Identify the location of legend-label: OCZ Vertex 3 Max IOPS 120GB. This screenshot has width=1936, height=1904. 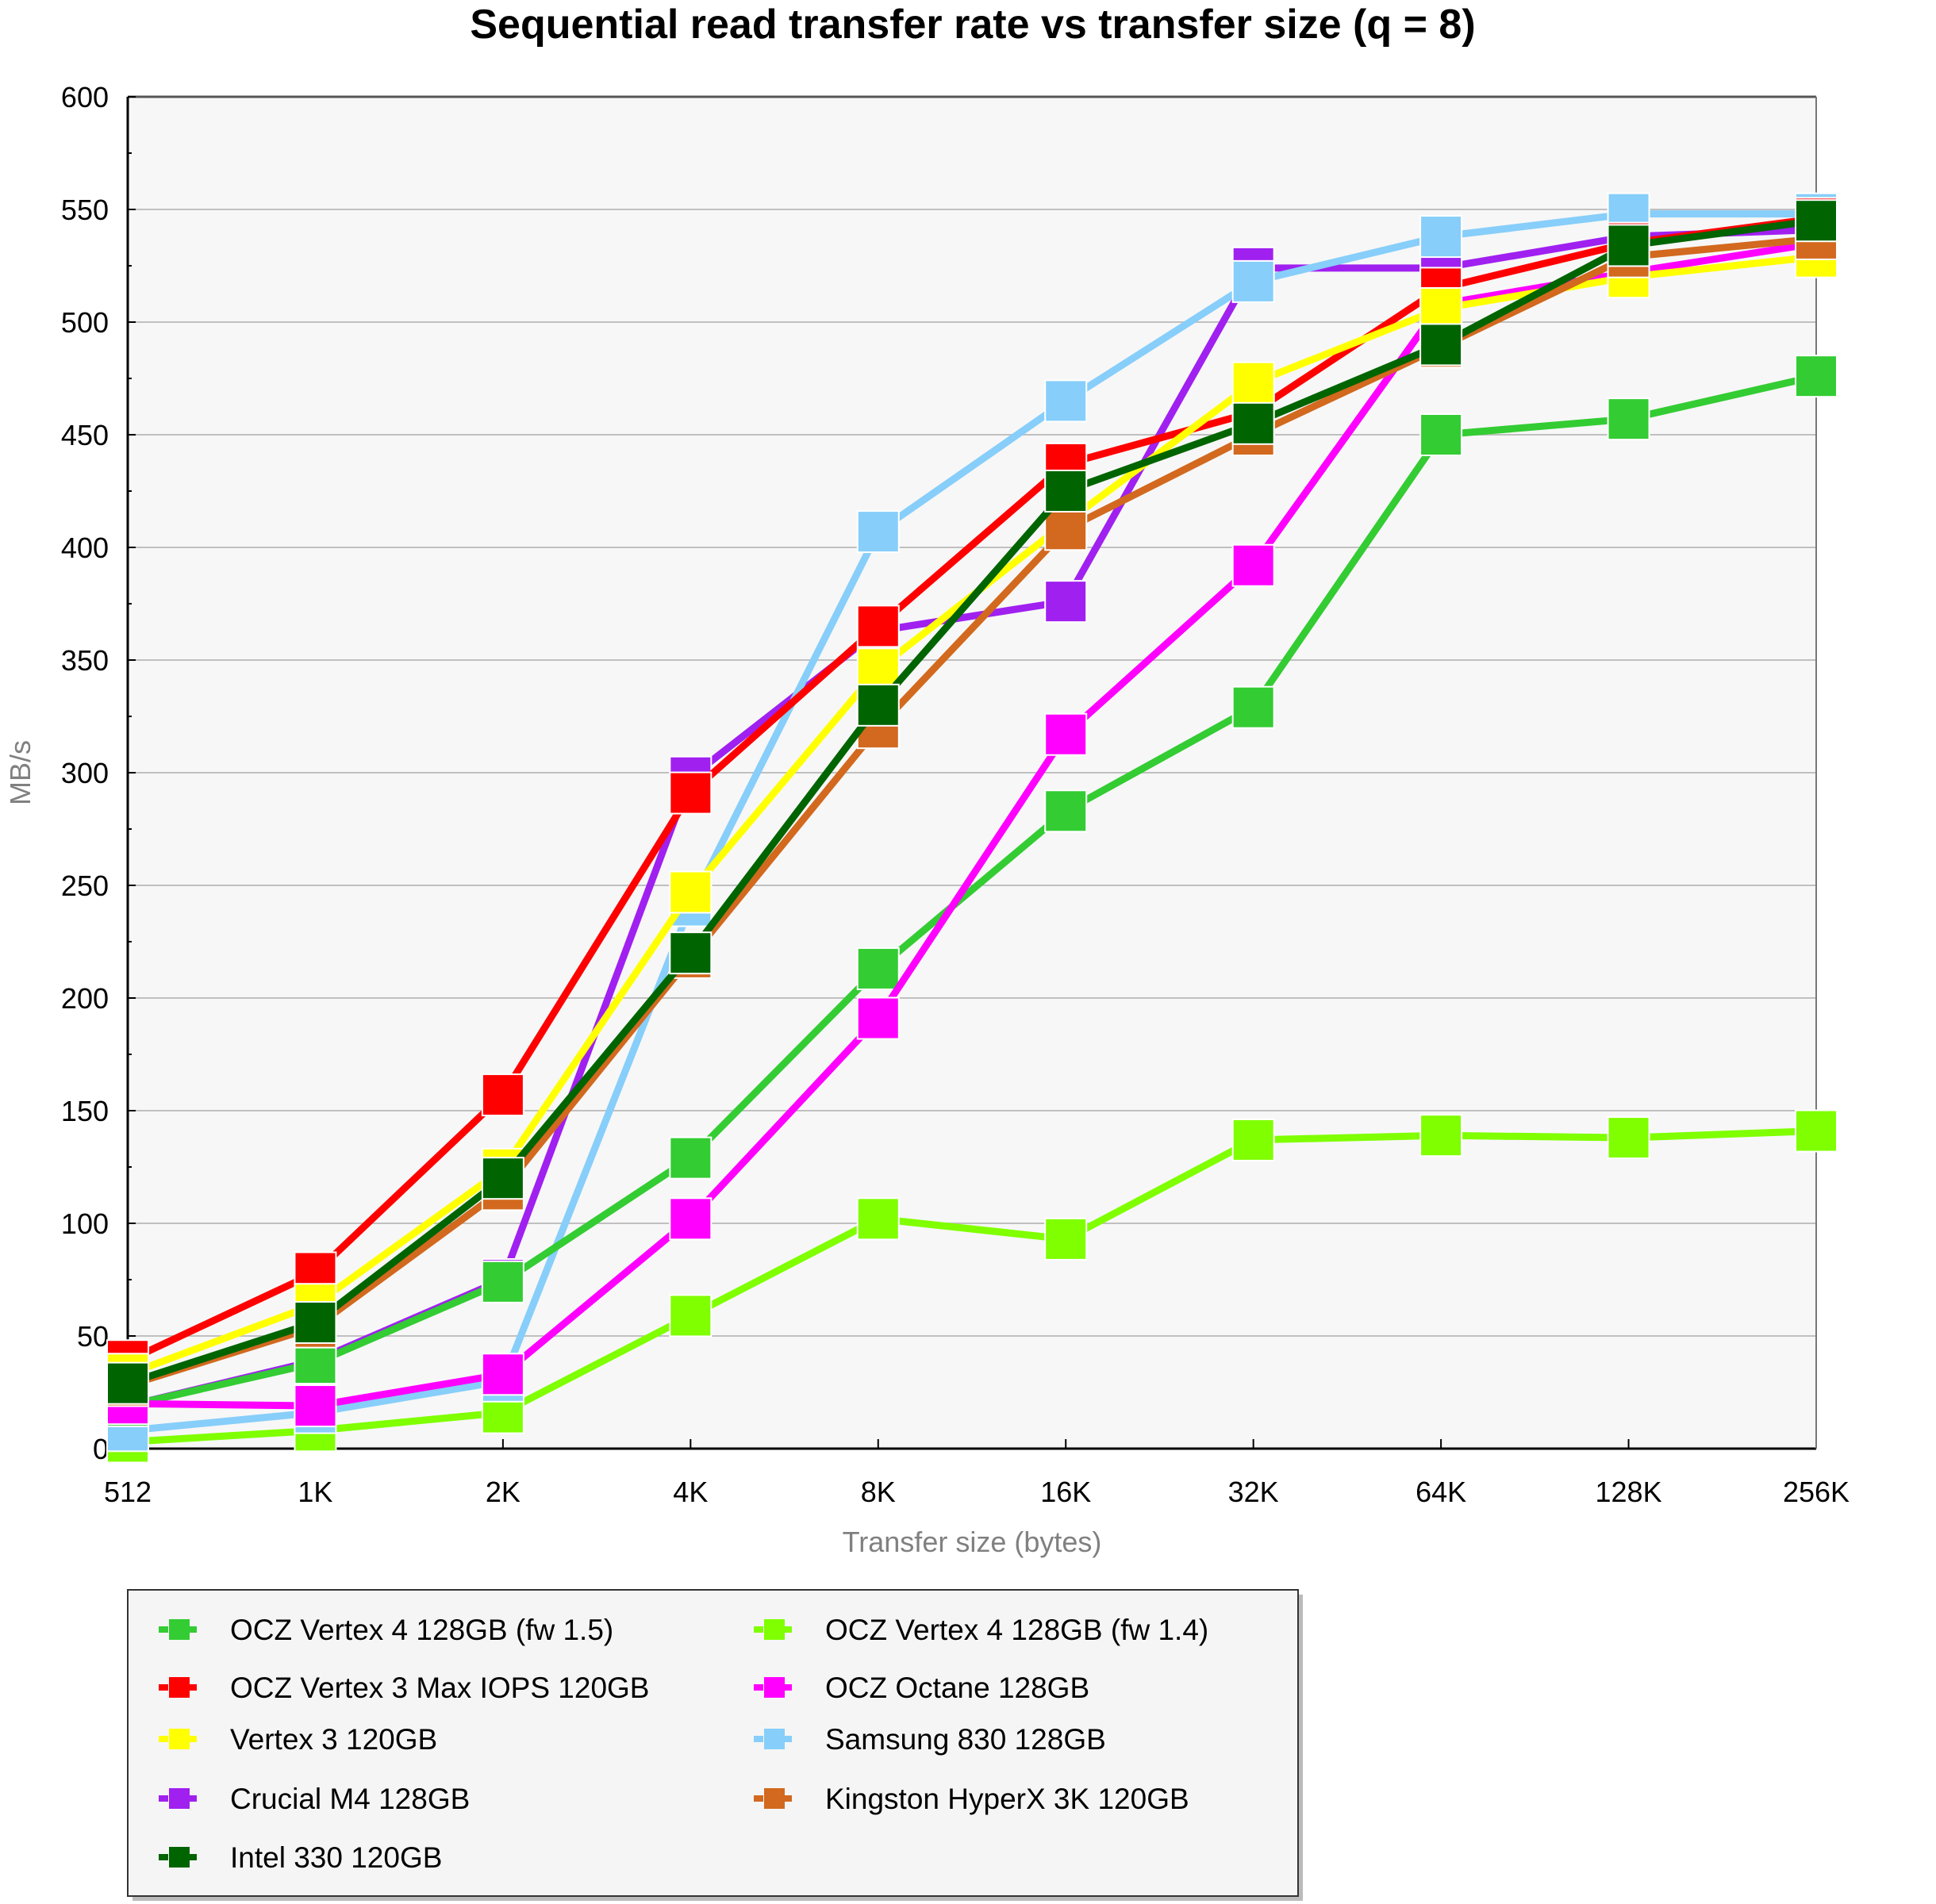
(439, 1688).